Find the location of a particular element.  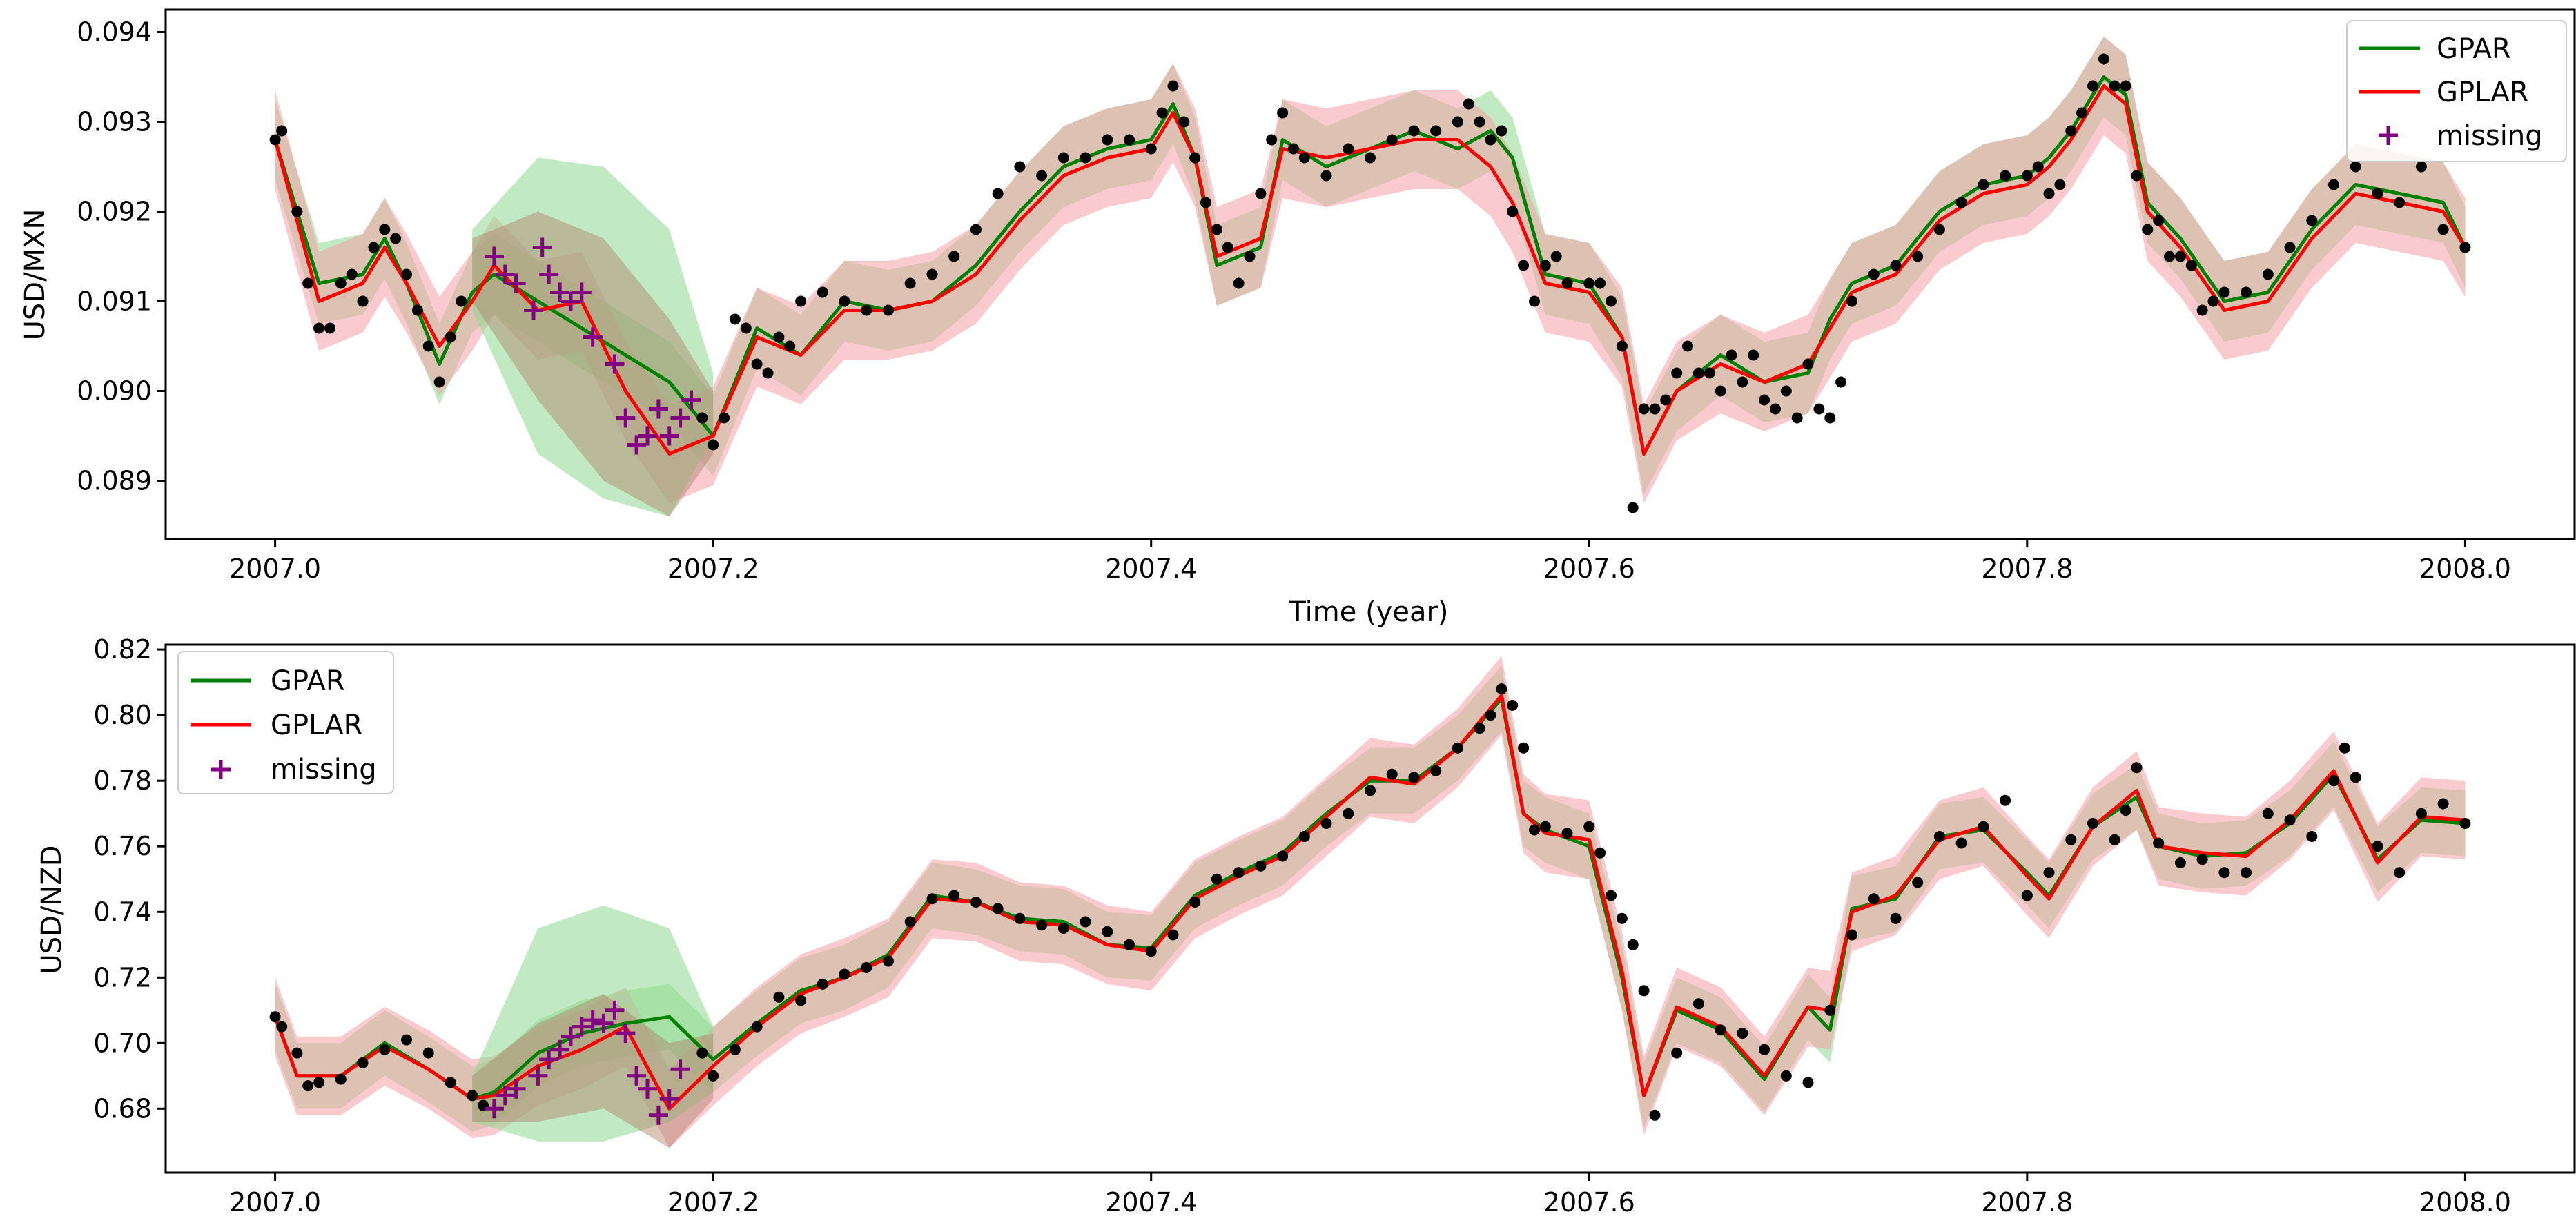

gplar-uncertainty-band-gap is located at coordinates (593, 1071).